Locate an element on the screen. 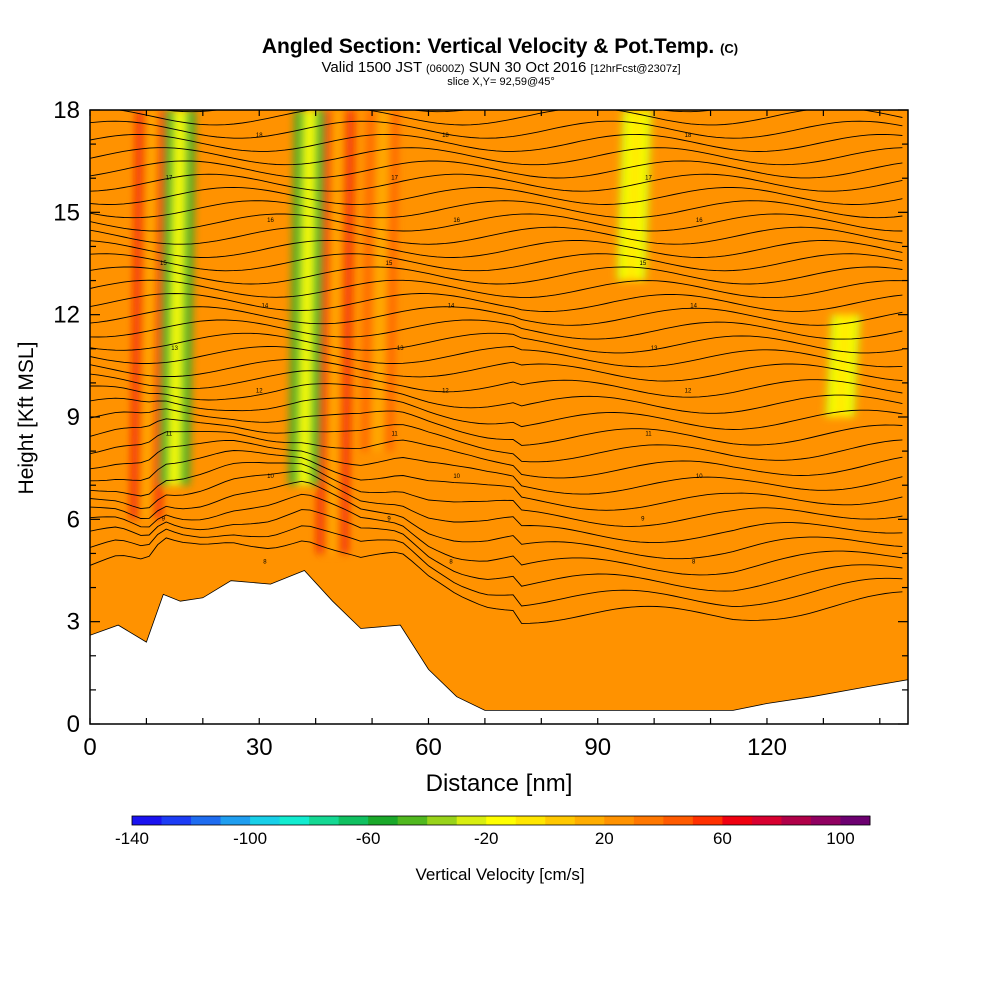  colorbar-frame is located at coordinates (501, 820).